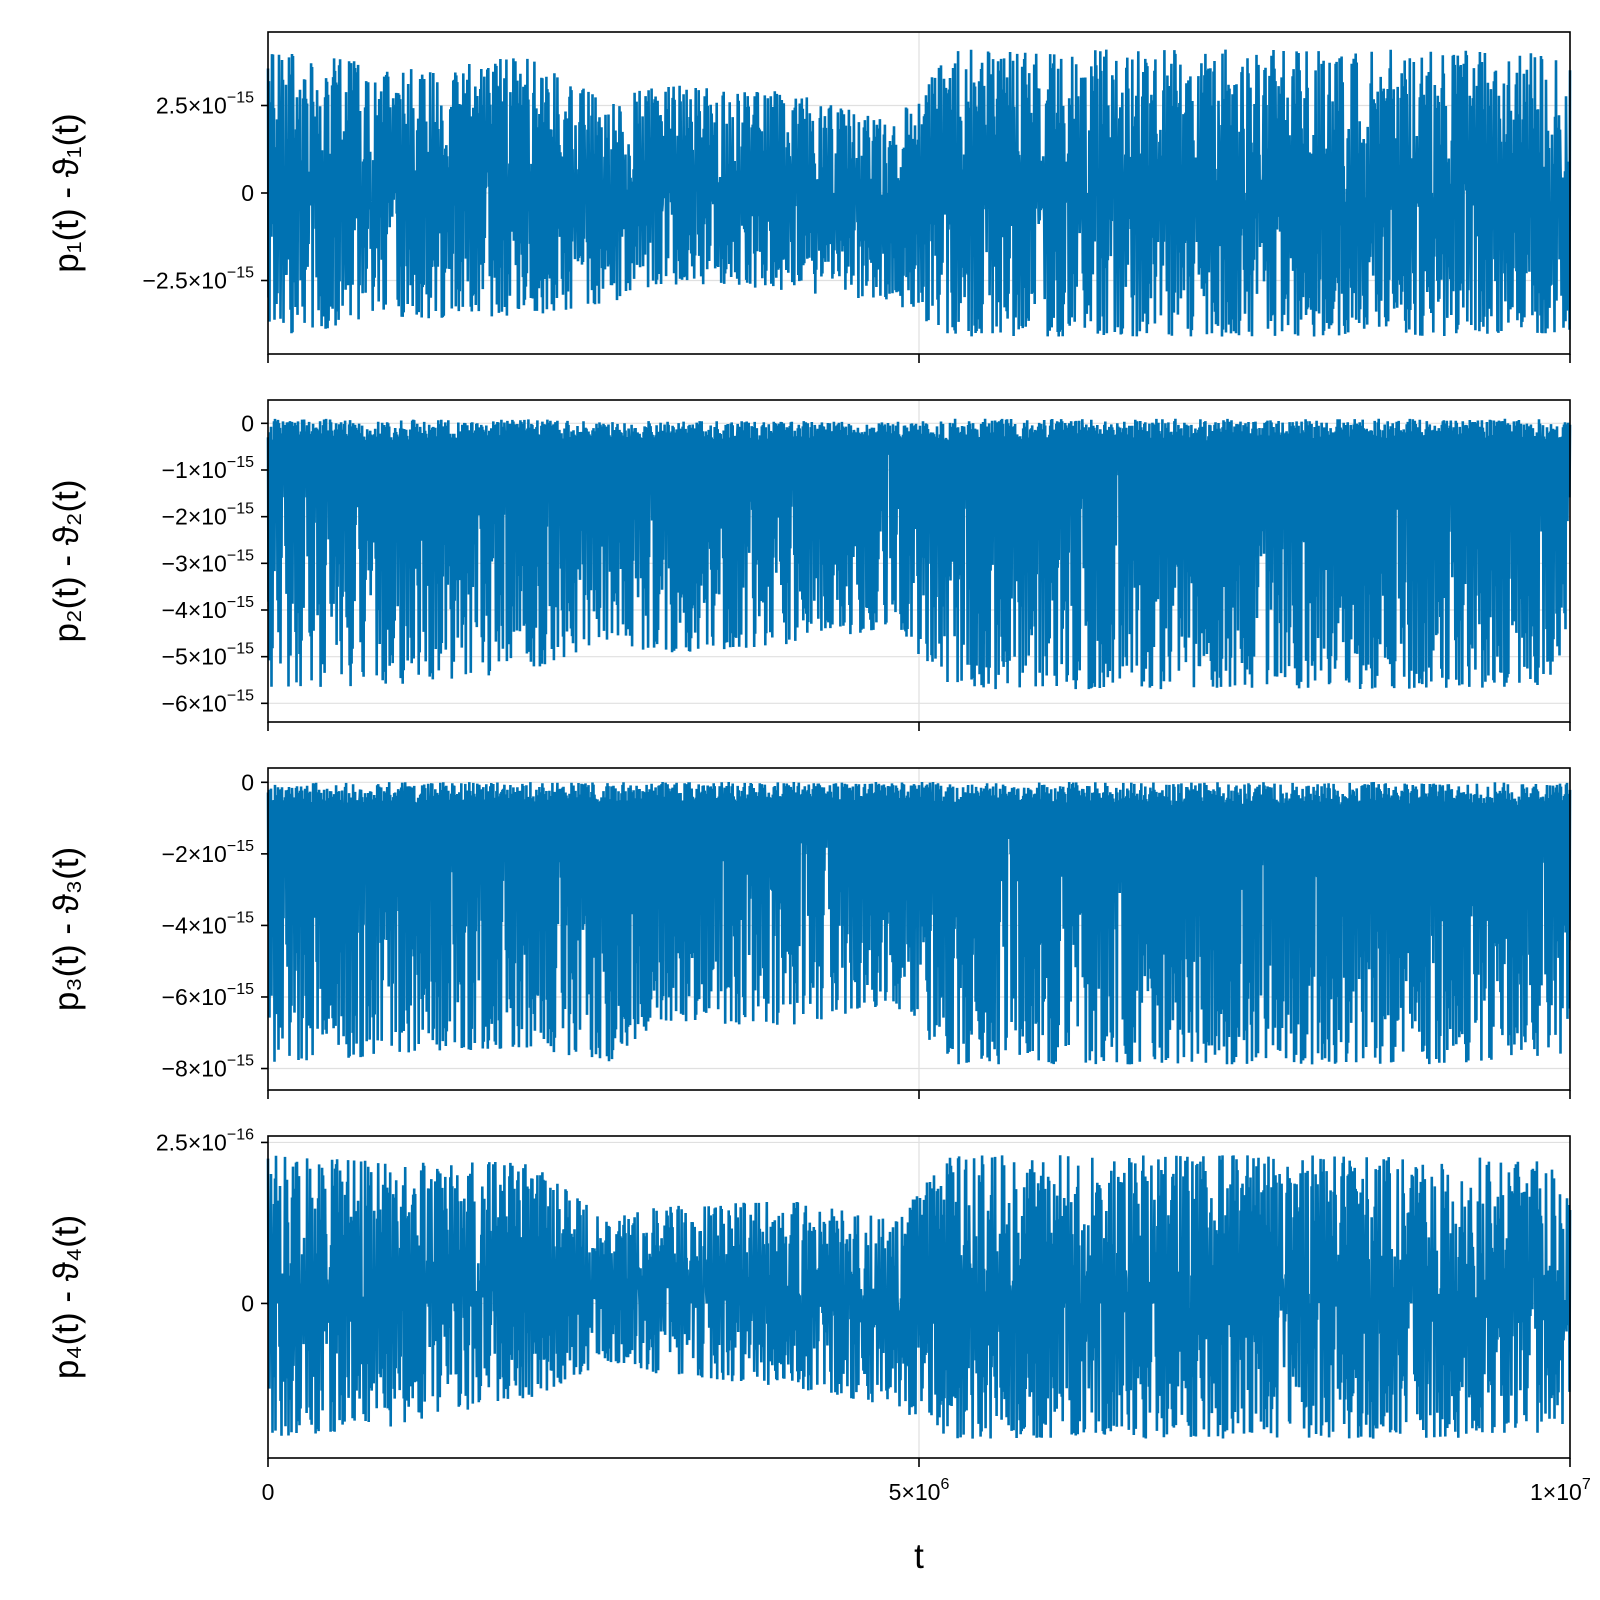 The height and width of the screenshot is (1600, 1600). Describe the element at coordinates (66, 561) in the screenshot. I see `y-axis-label: p₂(t) - ϑ₂(t)` at that location.